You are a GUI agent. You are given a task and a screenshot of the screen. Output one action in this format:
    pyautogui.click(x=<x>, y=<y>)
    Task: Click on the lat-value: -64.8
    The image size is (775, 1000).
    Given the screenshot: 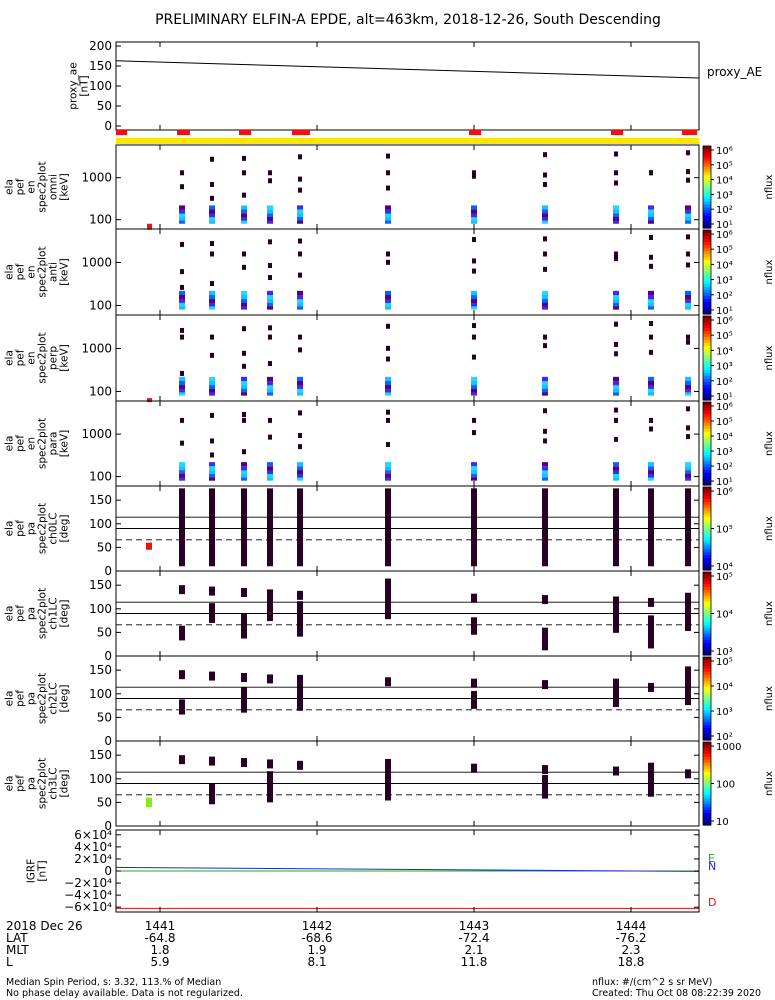 What is the action you would take?
    pyautogui.click(x=159, y=938)
    